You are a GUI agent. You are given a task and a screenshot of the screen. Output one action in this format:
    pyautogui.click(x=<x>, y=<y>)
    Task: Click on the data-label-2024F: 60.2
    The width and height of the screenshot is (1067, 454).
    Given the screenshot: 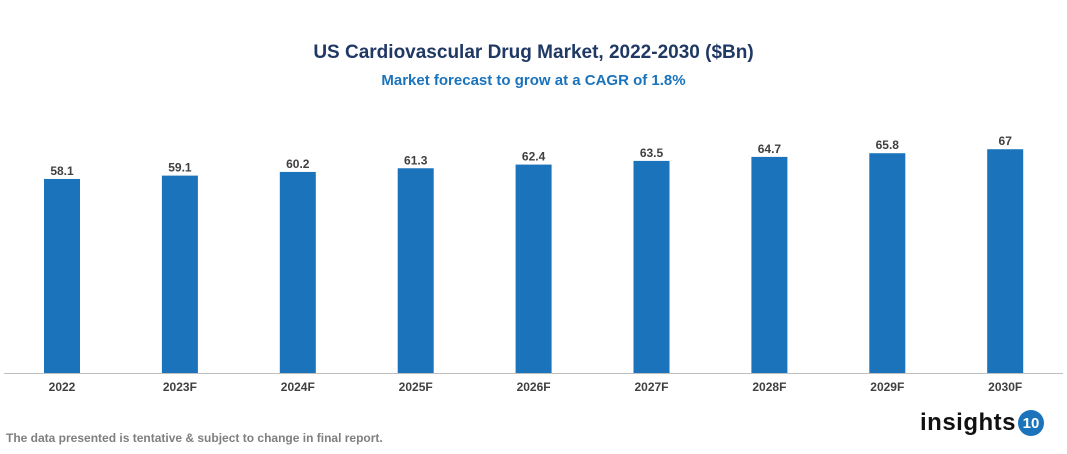 What is the action you would take?
    pyautogui.click(x=298, y=164)
    